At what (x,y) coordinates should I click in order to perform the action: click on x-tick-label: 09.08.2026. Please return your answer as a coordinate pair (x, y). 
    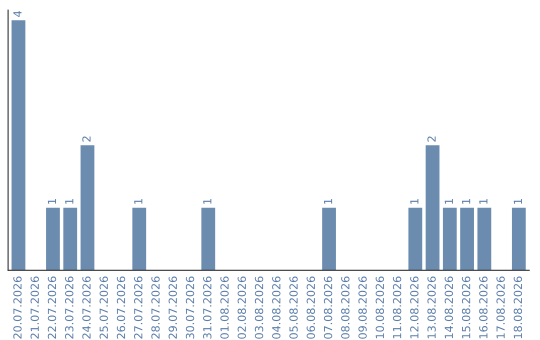
    Looking at the image, I should click on (362, 307).